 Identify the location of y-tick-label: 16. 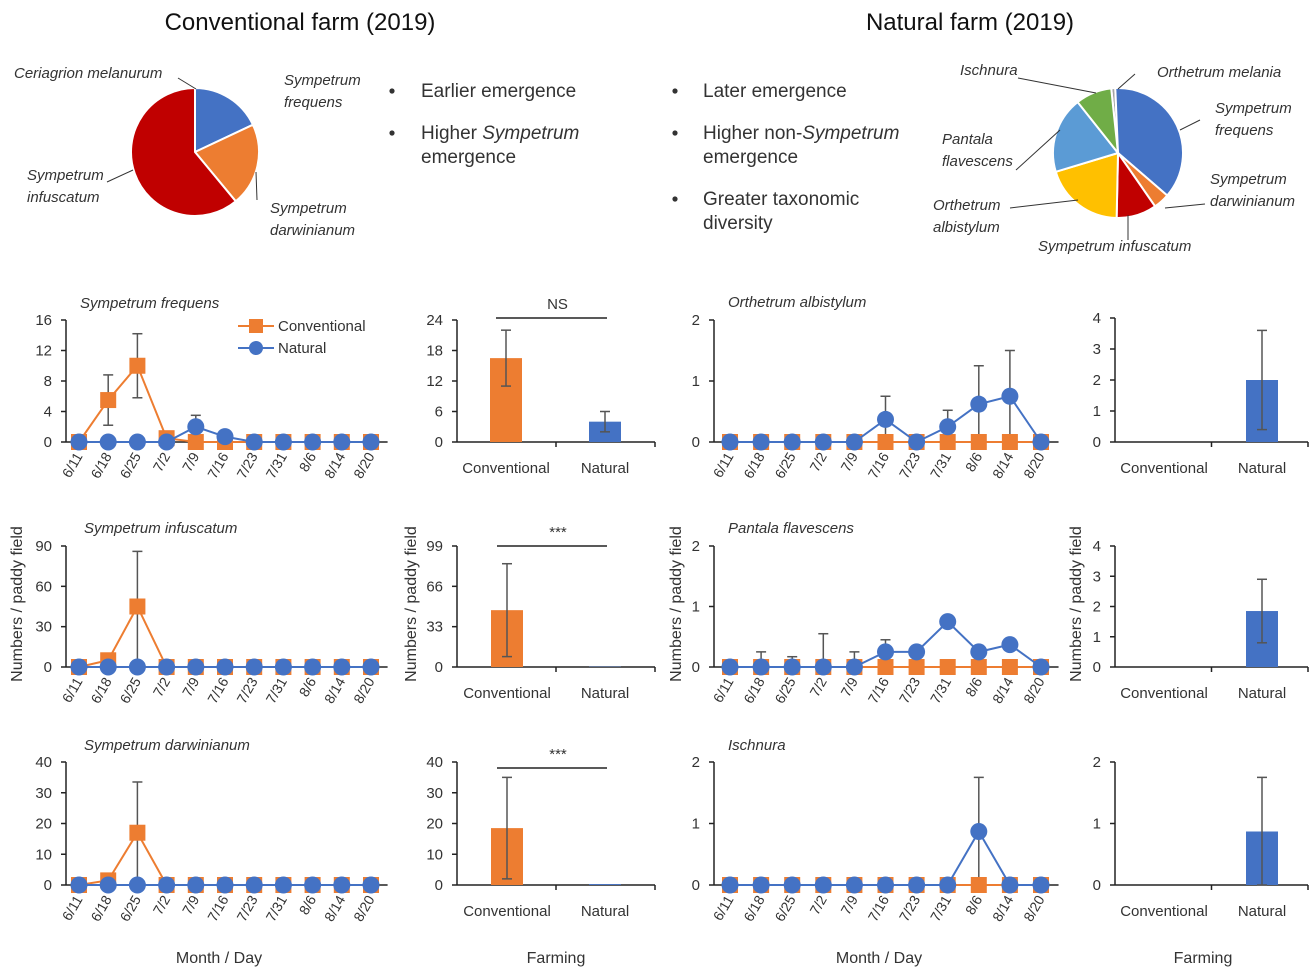
(43, 320).